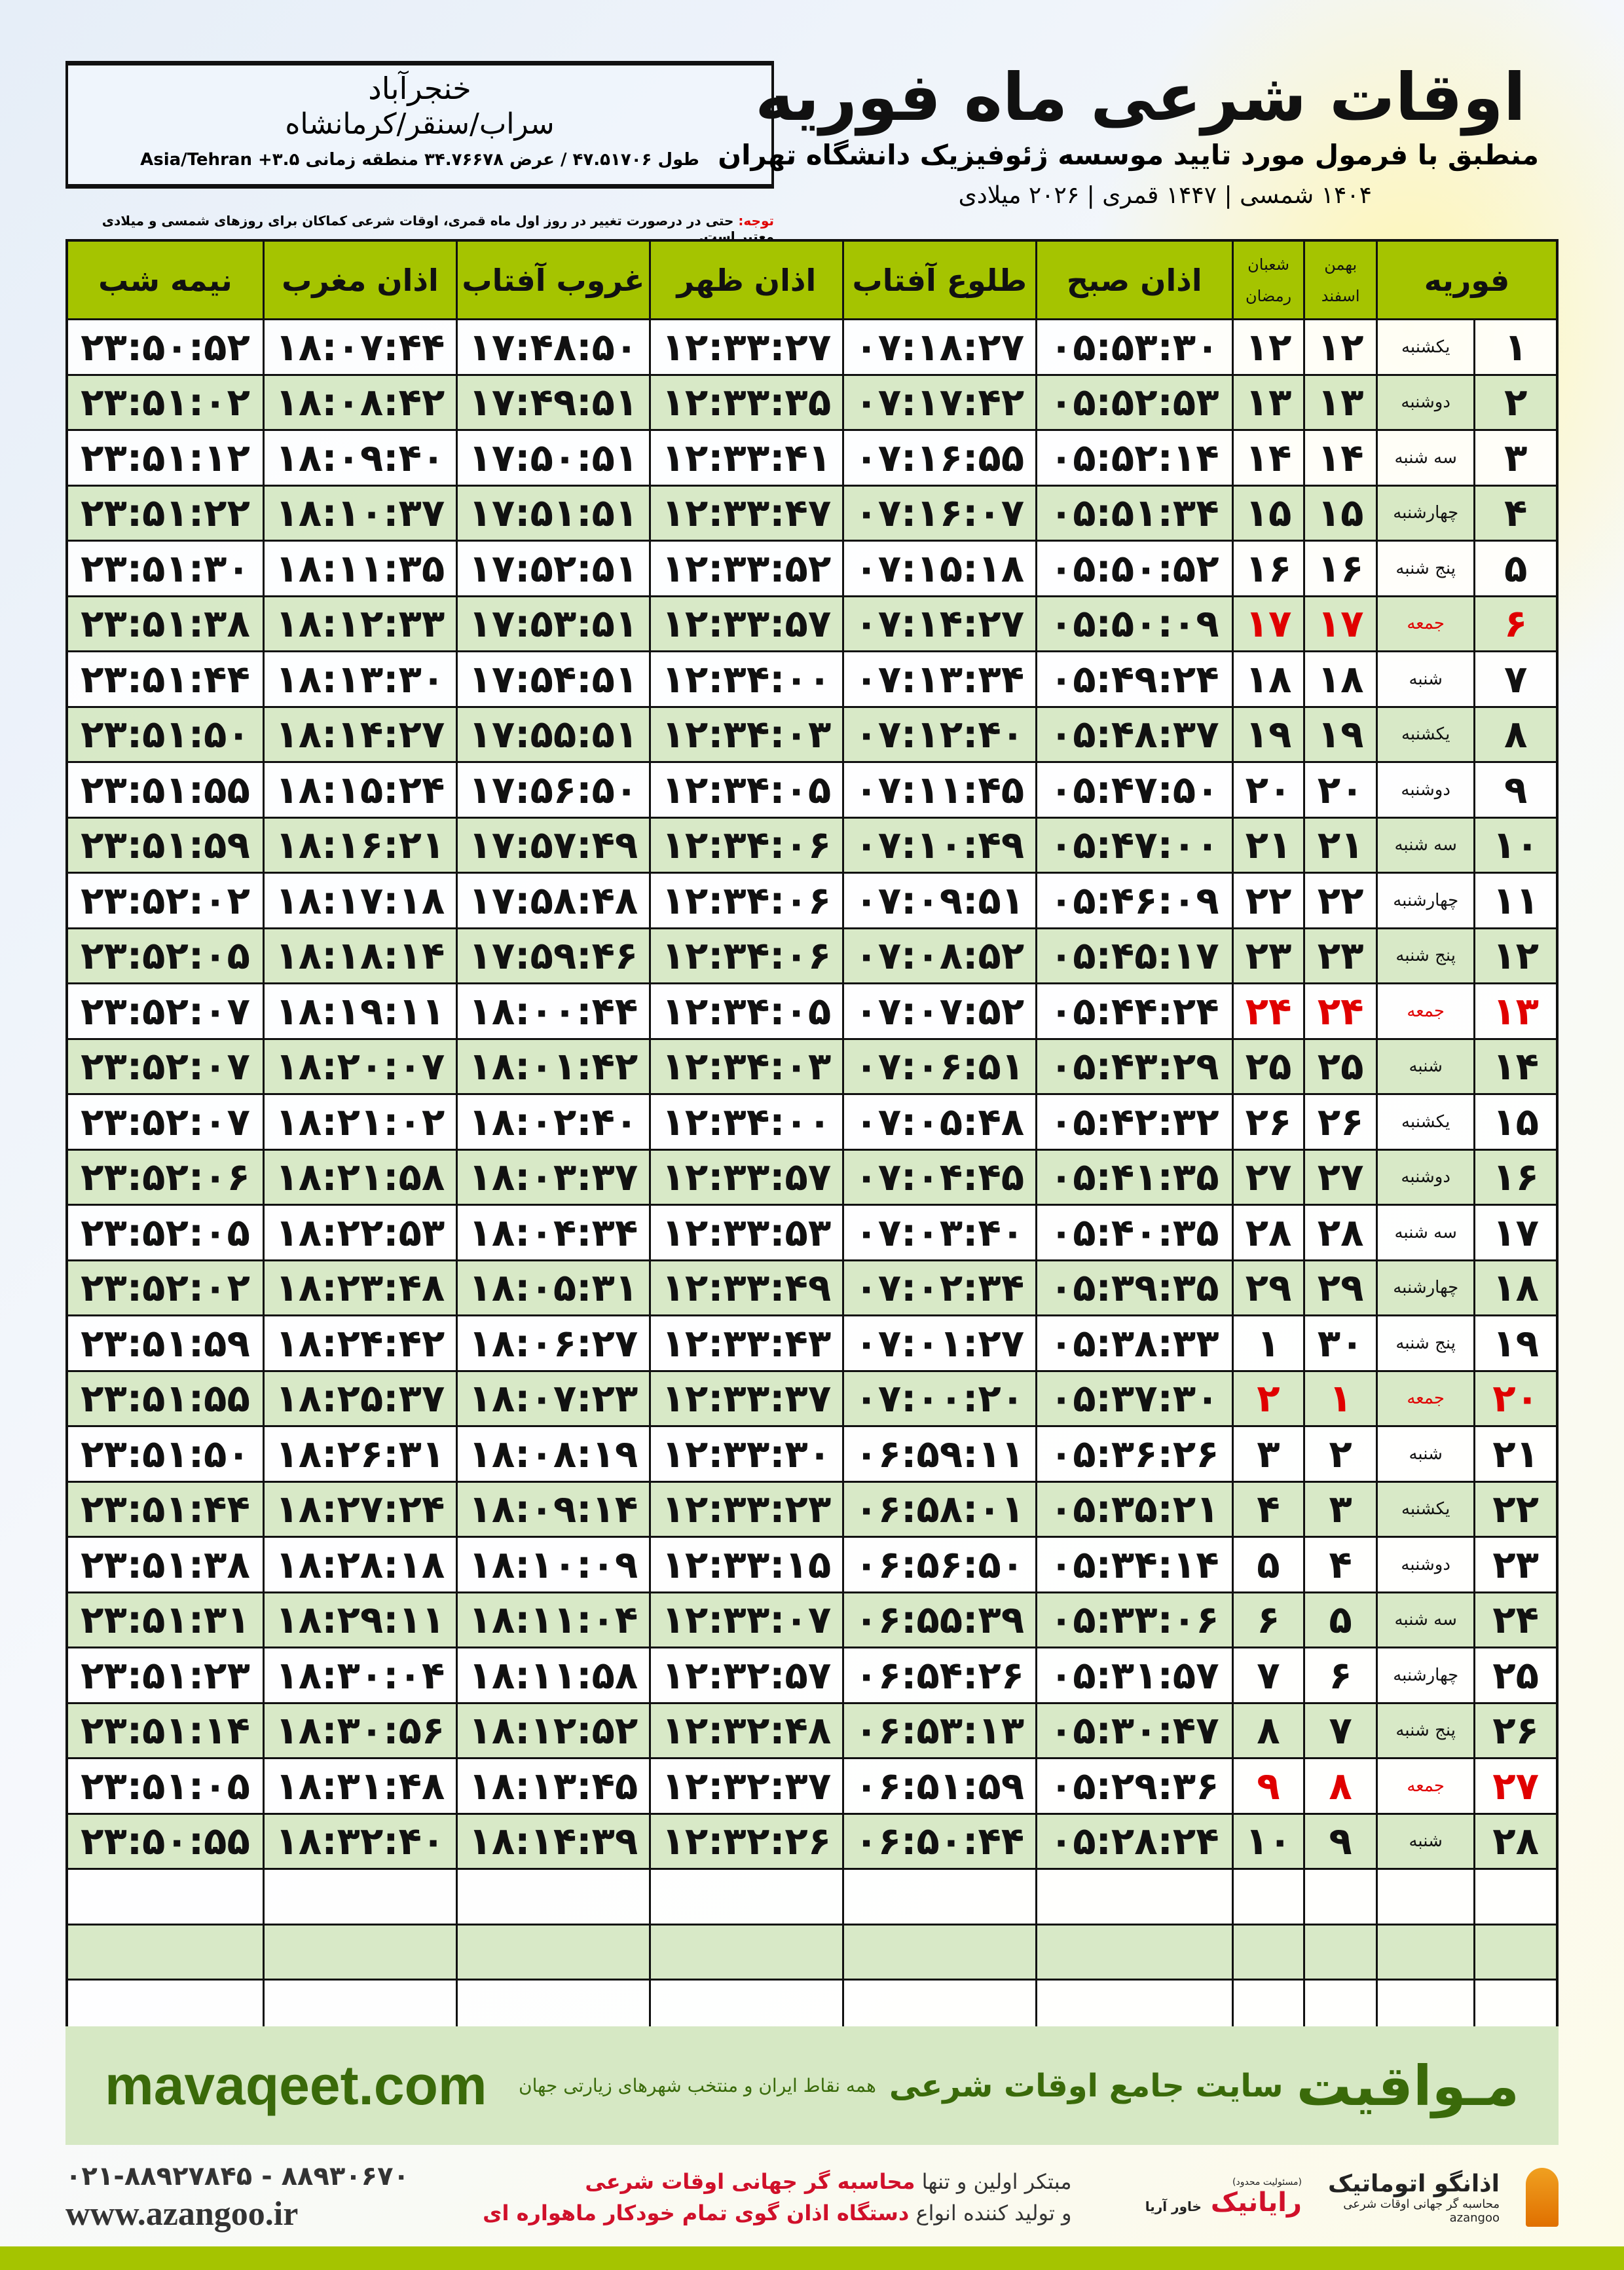 The width and height of the screenshot is (1624, 2270). What do you see at coordinates (1514, 790) in the screenshot?
I see `cell-day: ۹` at bounding box center [1514, 790].